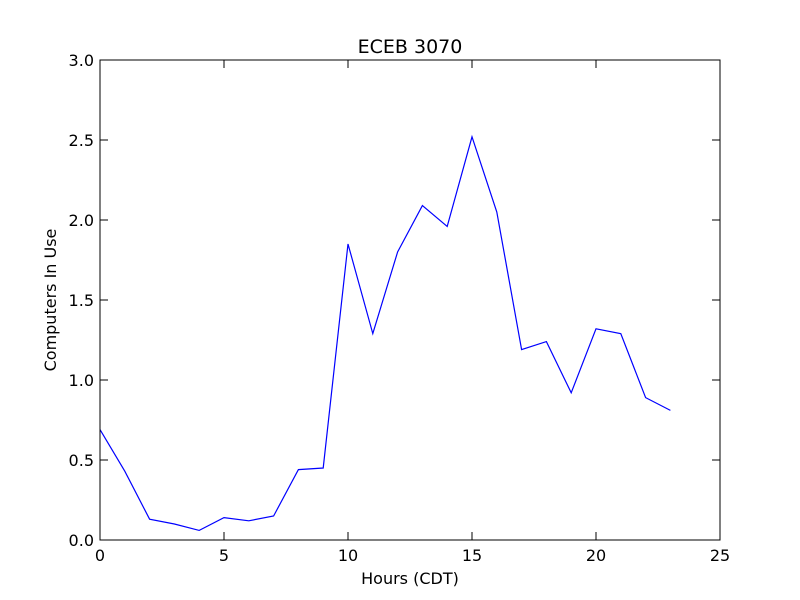  Describe the element at coordinates (81, 220) in the screenshot. I see `y-tick-label: 2.0` at that location.